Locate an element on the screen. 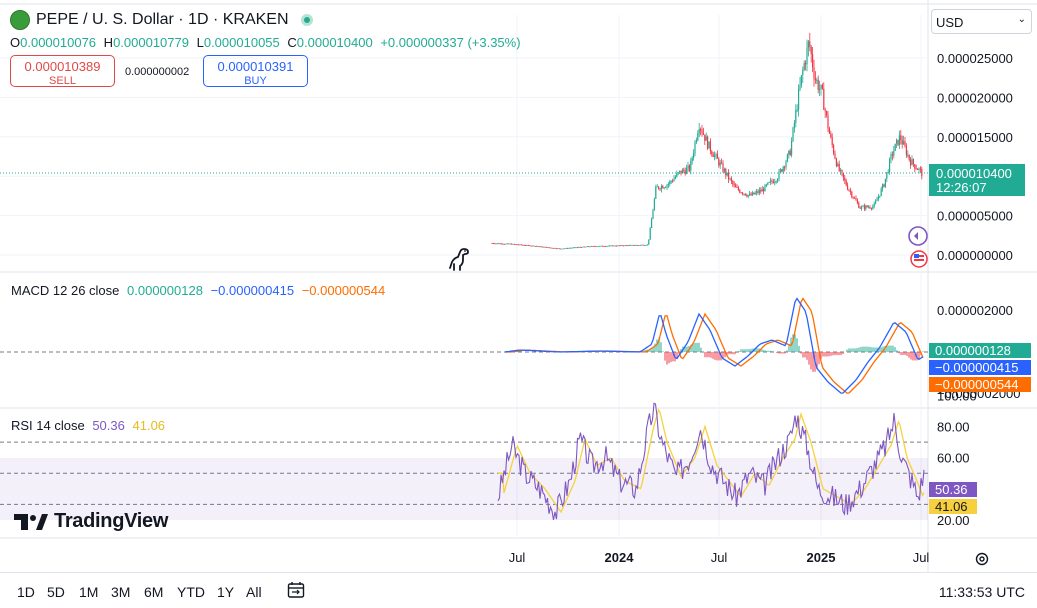  range-5d: 5D is located at coordinates (56, 592).